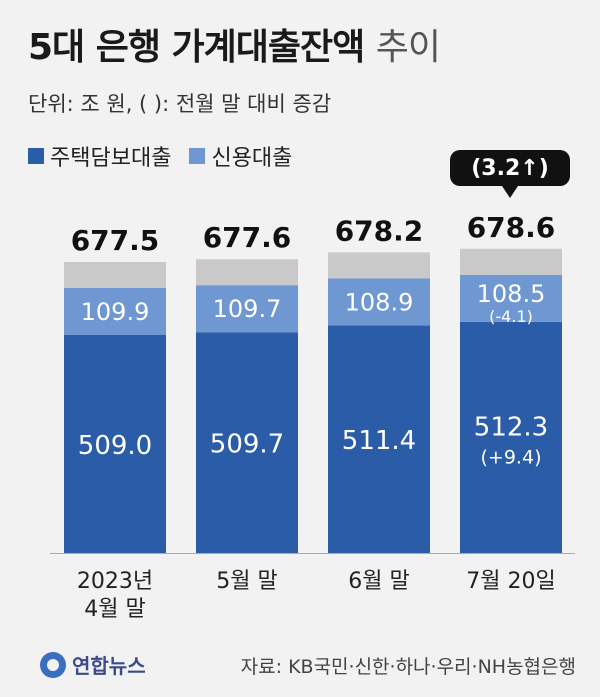 This screenshot has height=697, width=600. I want to click on legend-item-mortgage: 주택담보대출, so click(99, 156).